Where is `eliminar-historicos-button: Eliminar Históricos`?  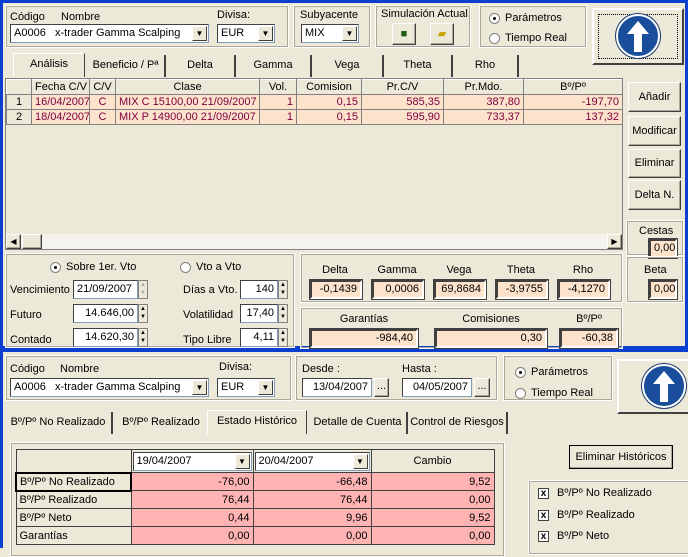 eliminar-historicos-button: Eliminar Históricos is located at coordinates (621, 457).